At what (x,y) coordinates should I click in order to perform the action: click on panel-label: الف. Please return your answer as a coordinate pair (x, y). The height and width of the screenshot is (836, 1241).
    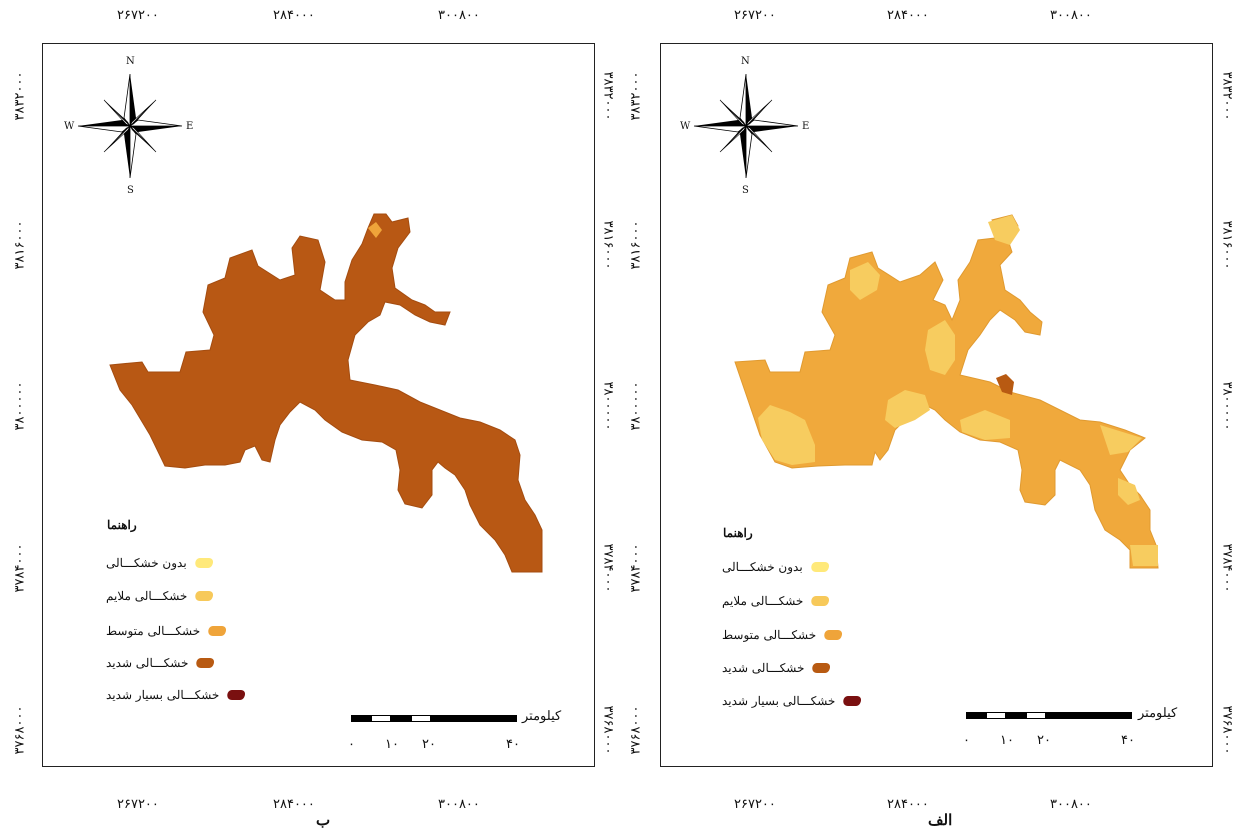
    Looking at the image, I should click on (940, 820).